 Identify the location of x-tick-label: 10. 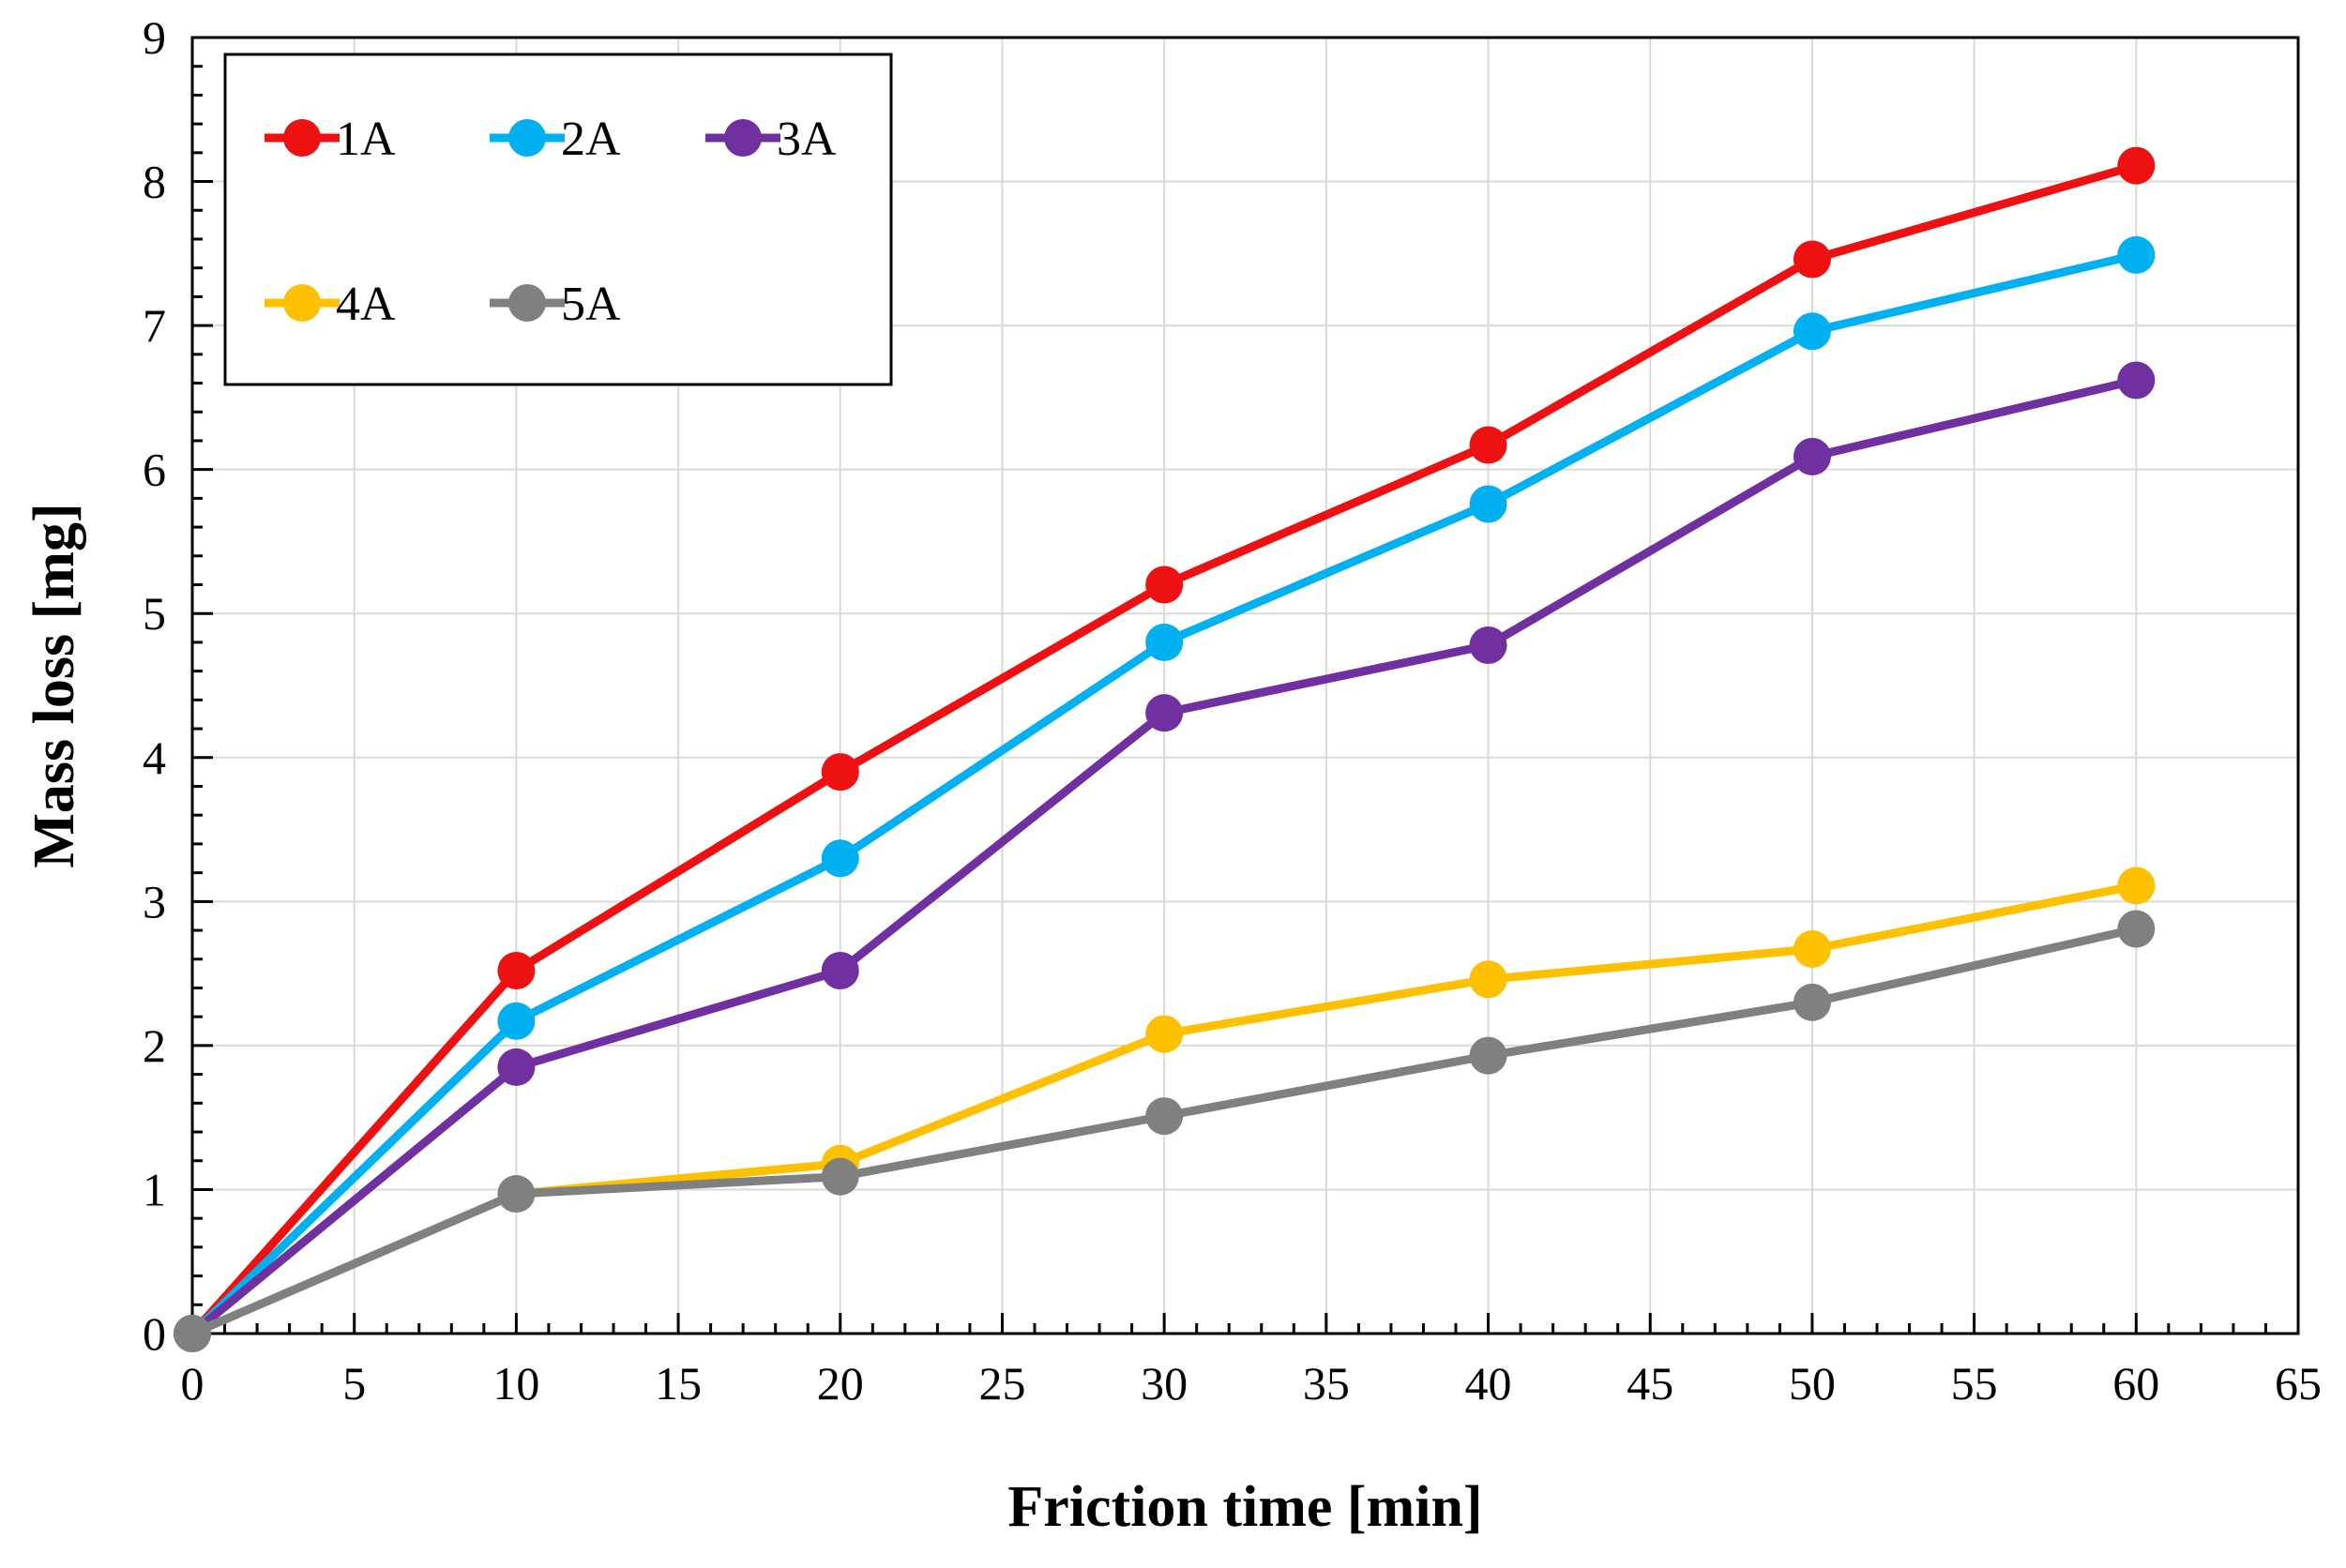
(515, 1383).